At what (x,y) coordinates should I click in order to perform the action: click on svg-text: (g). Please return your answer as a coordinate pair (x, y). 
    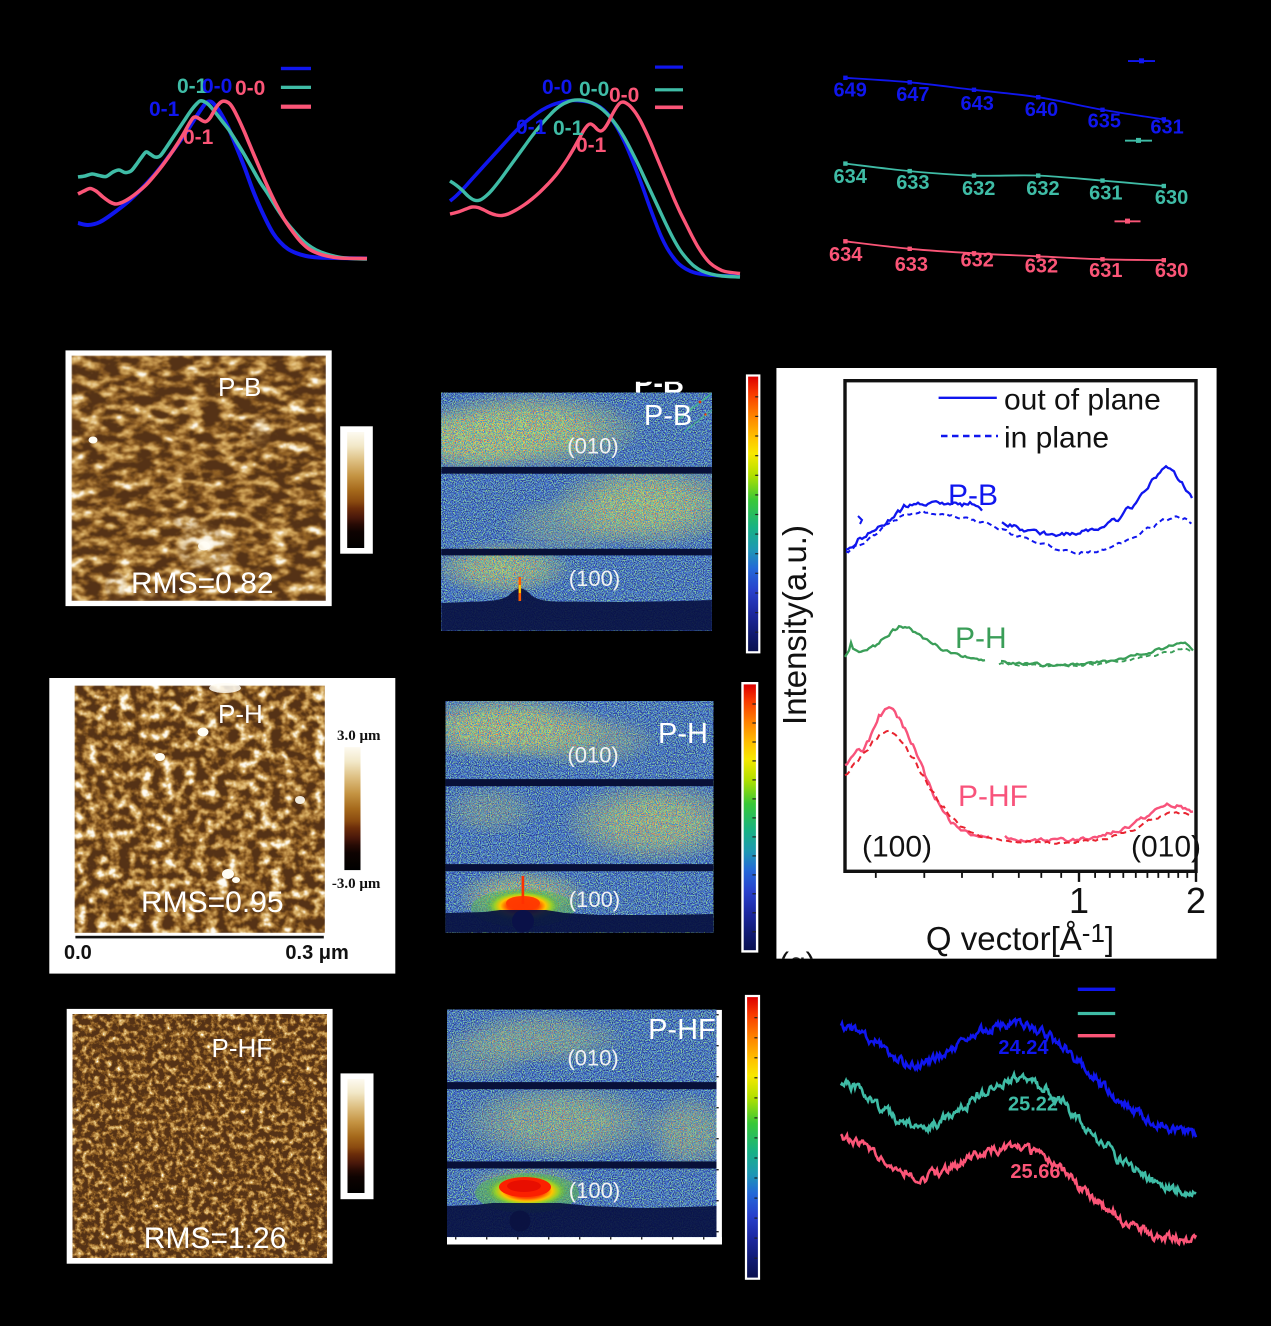
    Looking at the image, I should click on (797, 963).